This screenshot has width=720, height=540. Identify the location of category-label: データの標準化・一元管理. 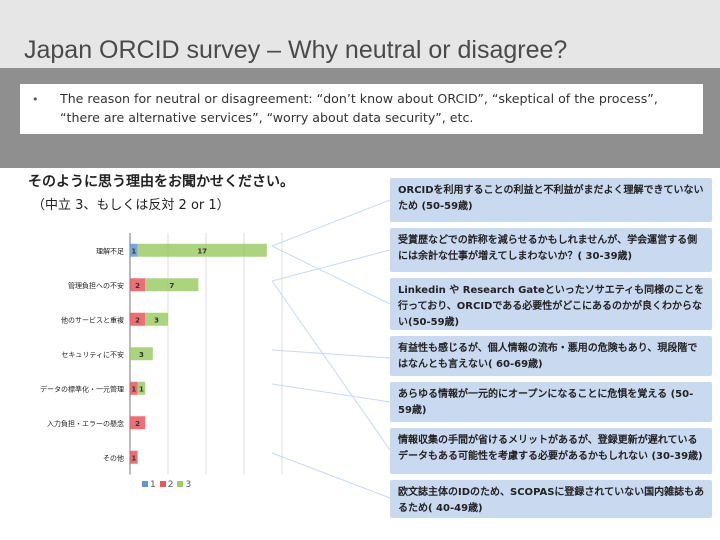
(82, 388).